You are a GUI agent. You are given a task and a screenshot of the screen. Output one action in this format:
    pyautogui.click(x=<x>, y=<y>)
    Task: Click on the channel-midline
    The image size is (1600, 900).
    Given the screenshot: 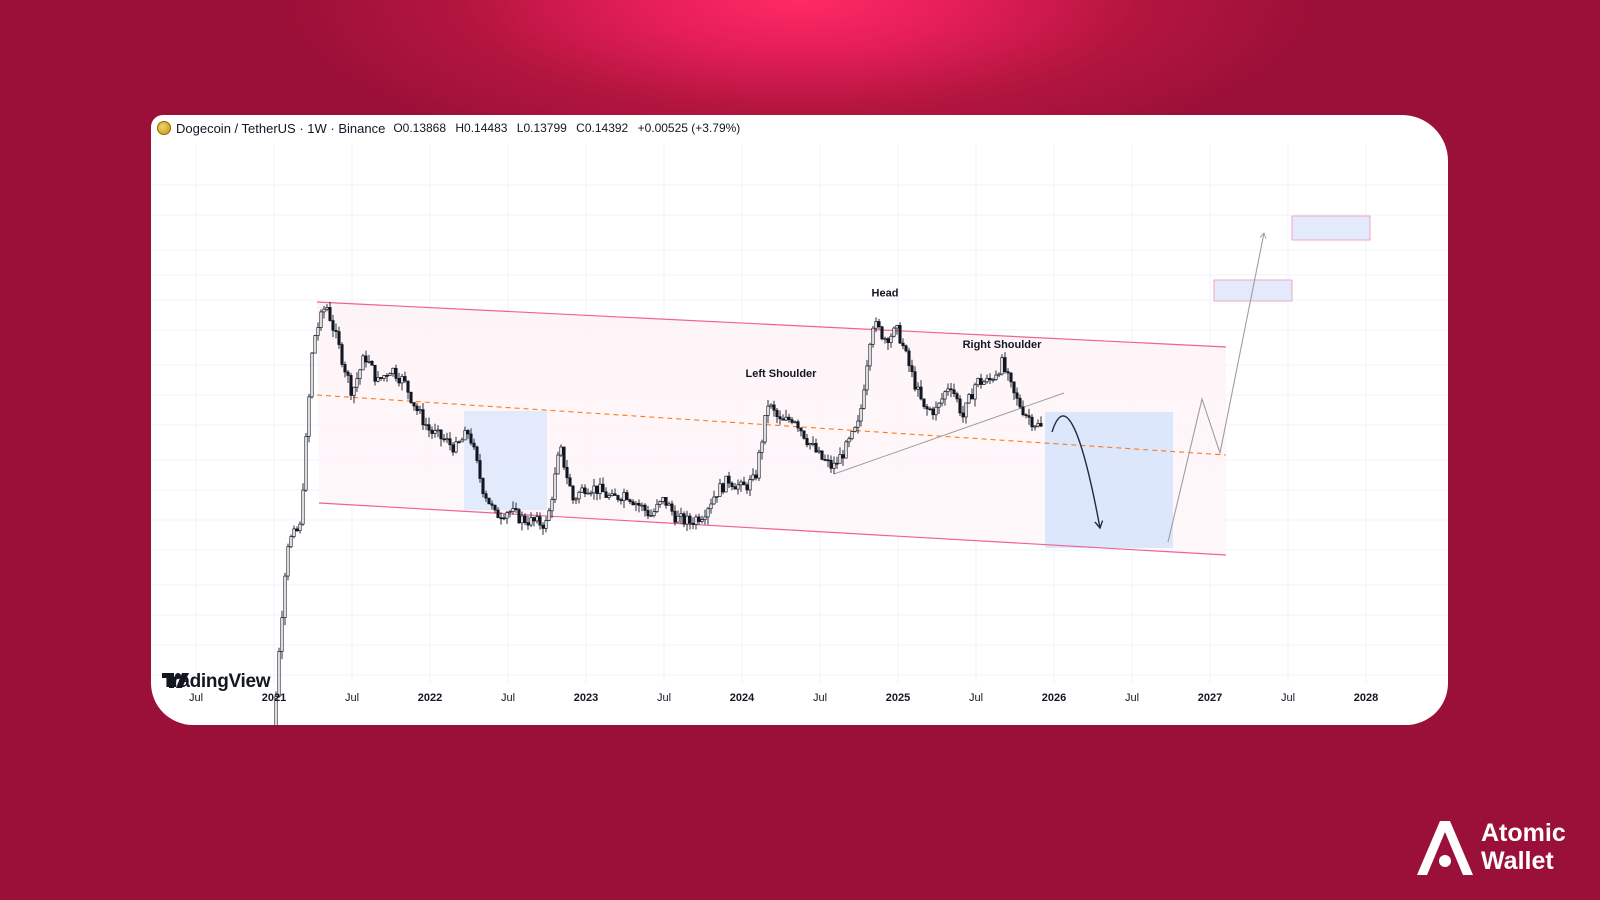 What is the action you would take?
    pyautogui.click(x=771, y=425)
    